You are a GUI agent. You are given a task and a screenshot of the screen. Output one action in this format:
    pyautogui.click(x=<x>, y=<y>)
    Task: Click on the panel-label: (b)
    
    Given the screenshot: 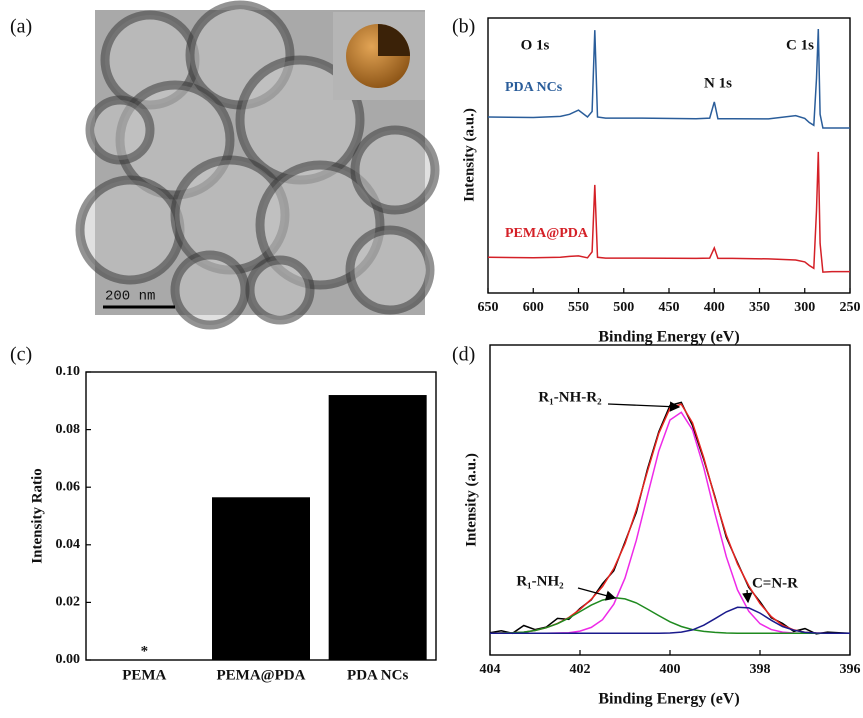 What is the action you would take?
    pyautogui.click(x=463, y=27)
    